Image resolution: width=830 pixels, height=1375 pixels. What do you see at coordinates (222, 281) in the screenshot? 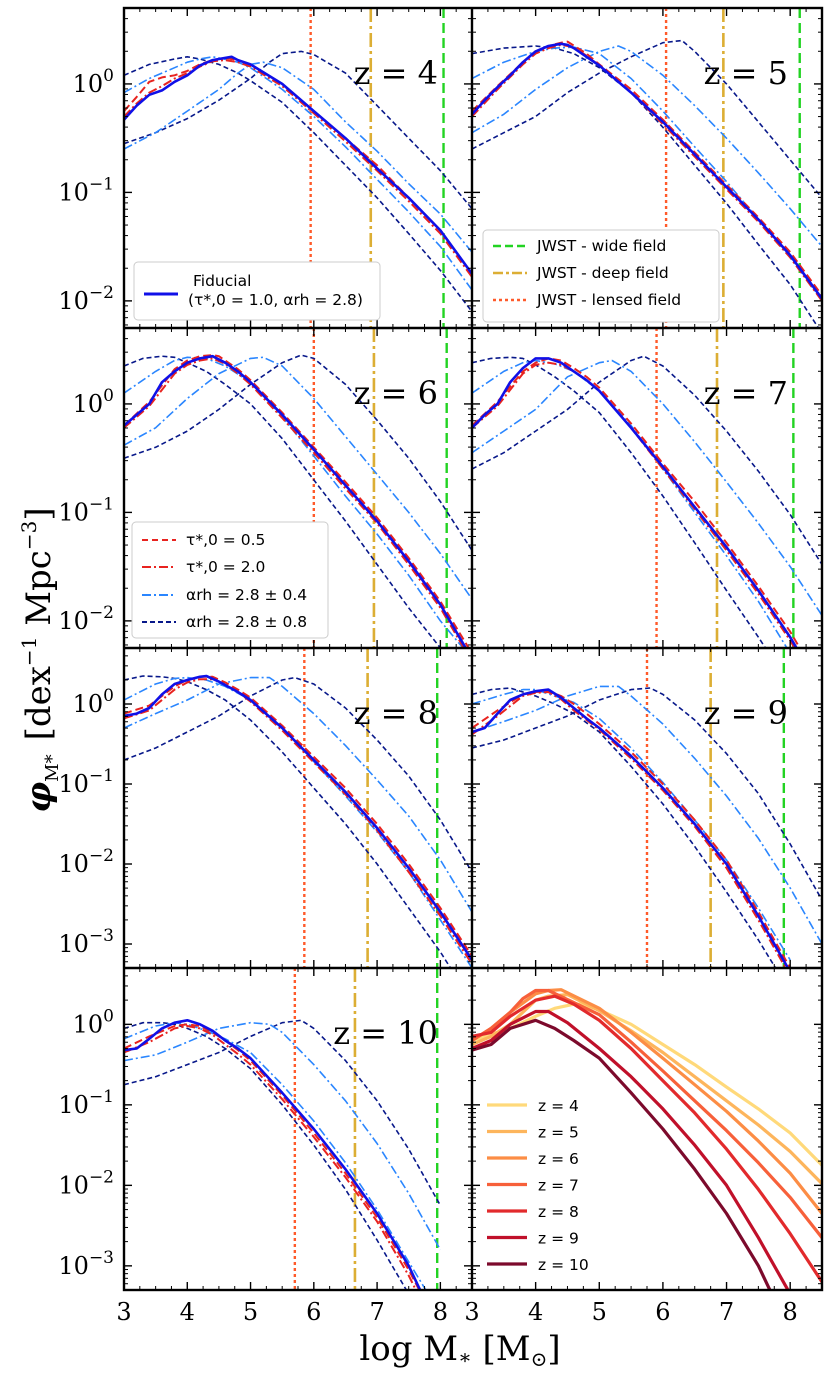
I see `legend-label: Fiducial` at bounding box center [222, 281].